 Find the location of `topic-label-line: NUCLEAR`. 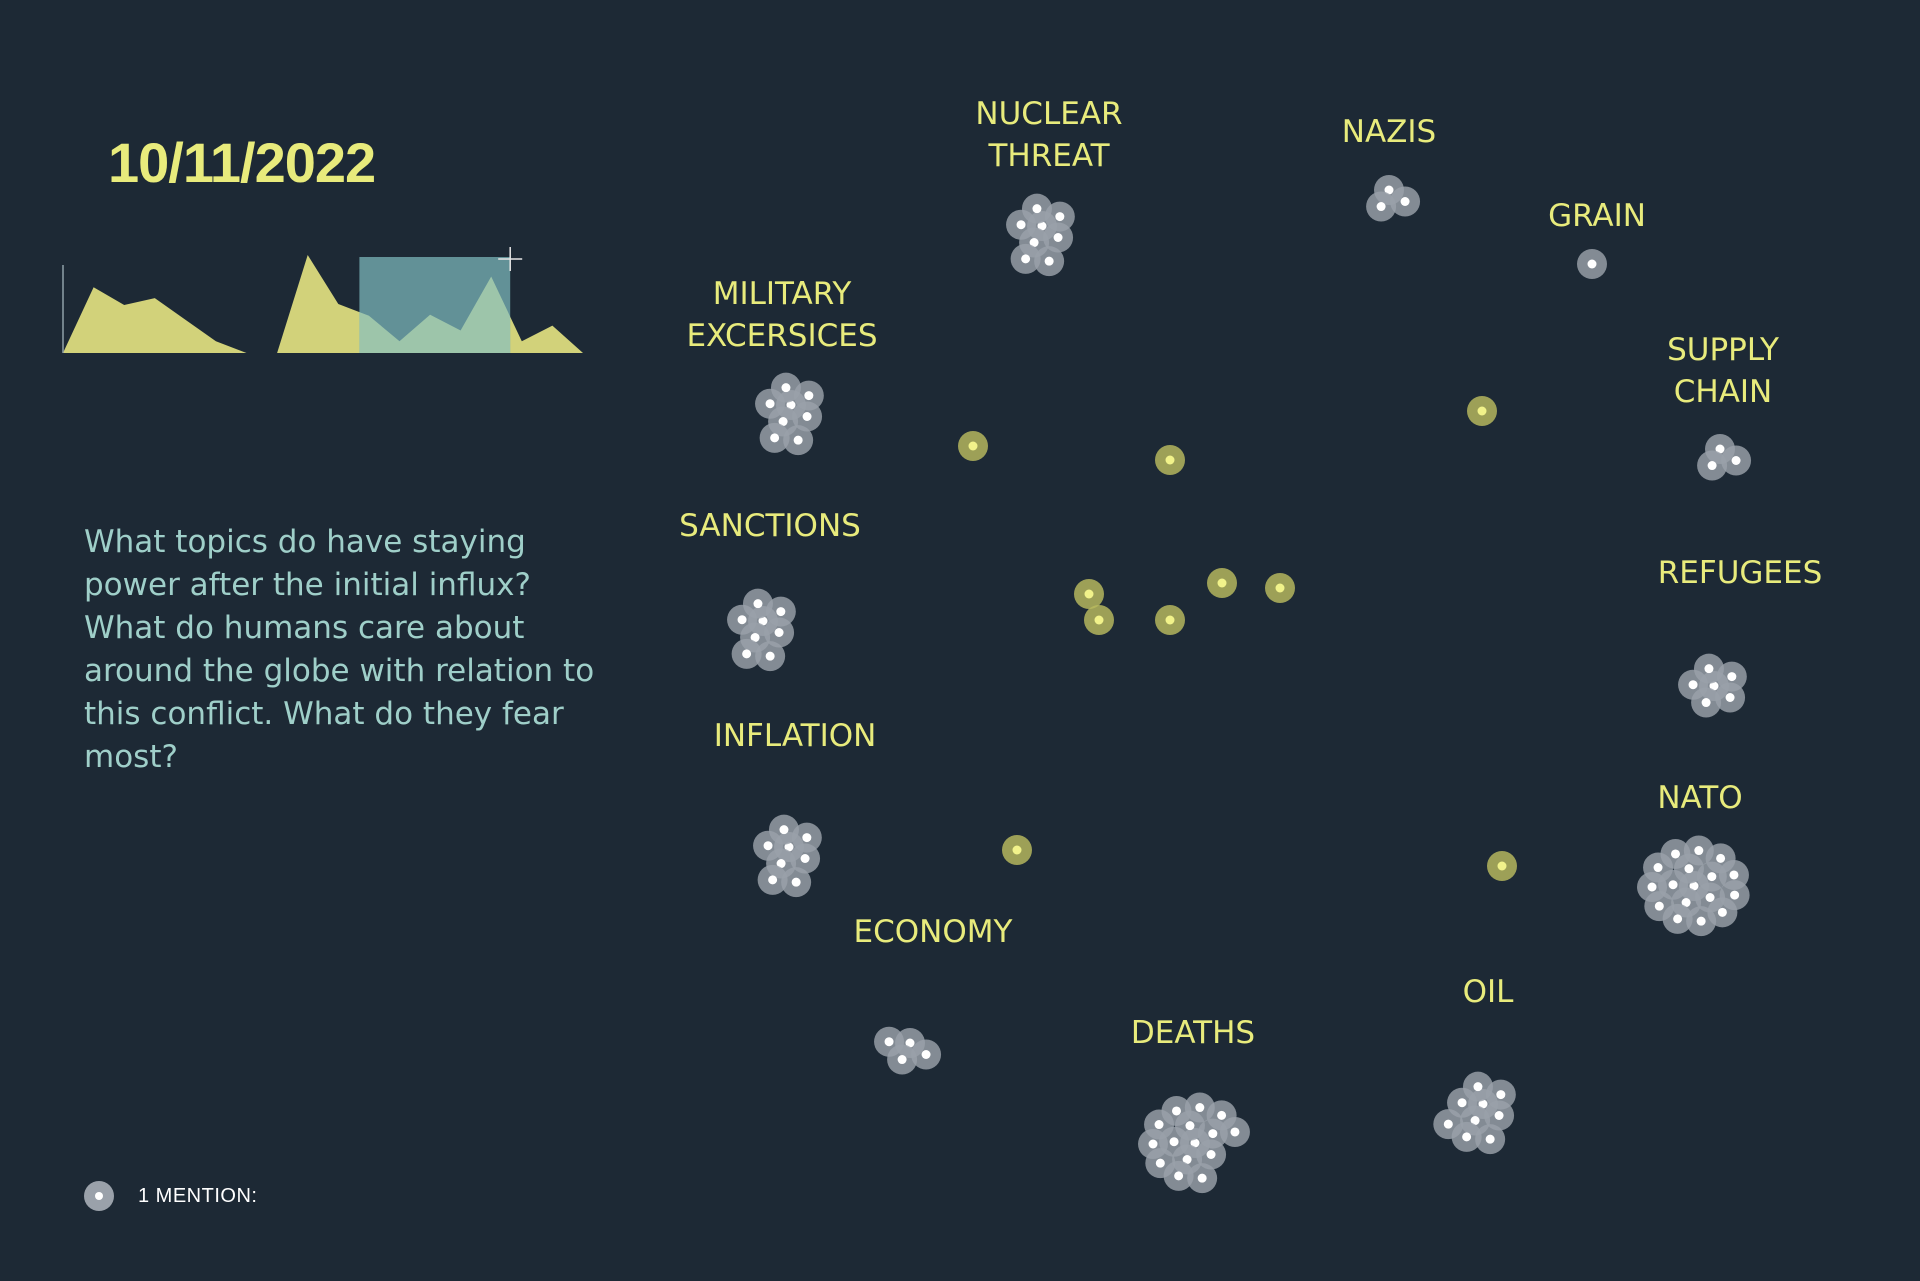

topic-label-line: NUCLEAR is located at coordinates (1049, 114).